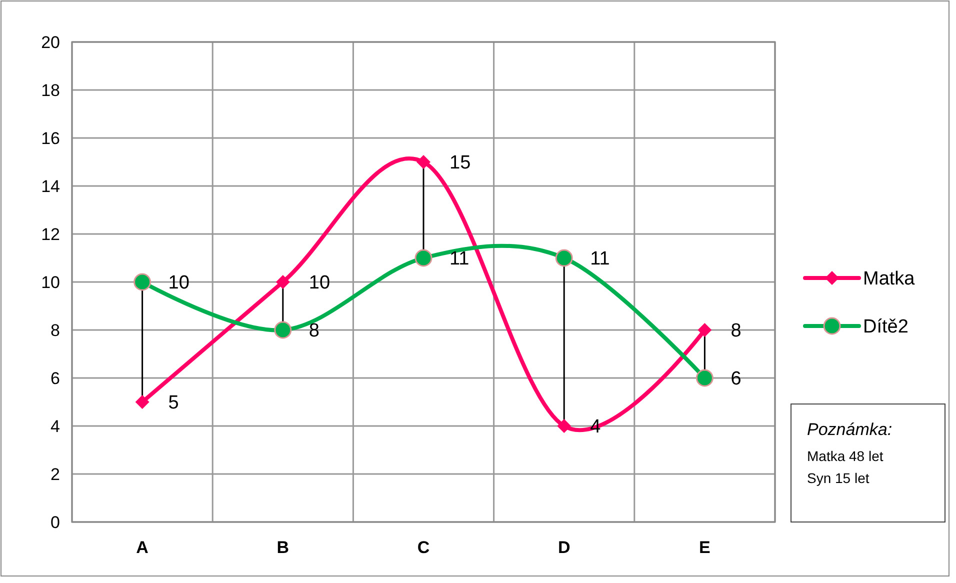 This screenshot has height=583, width=956. I want to click on y-tick-label: 8, so click(55, 330).